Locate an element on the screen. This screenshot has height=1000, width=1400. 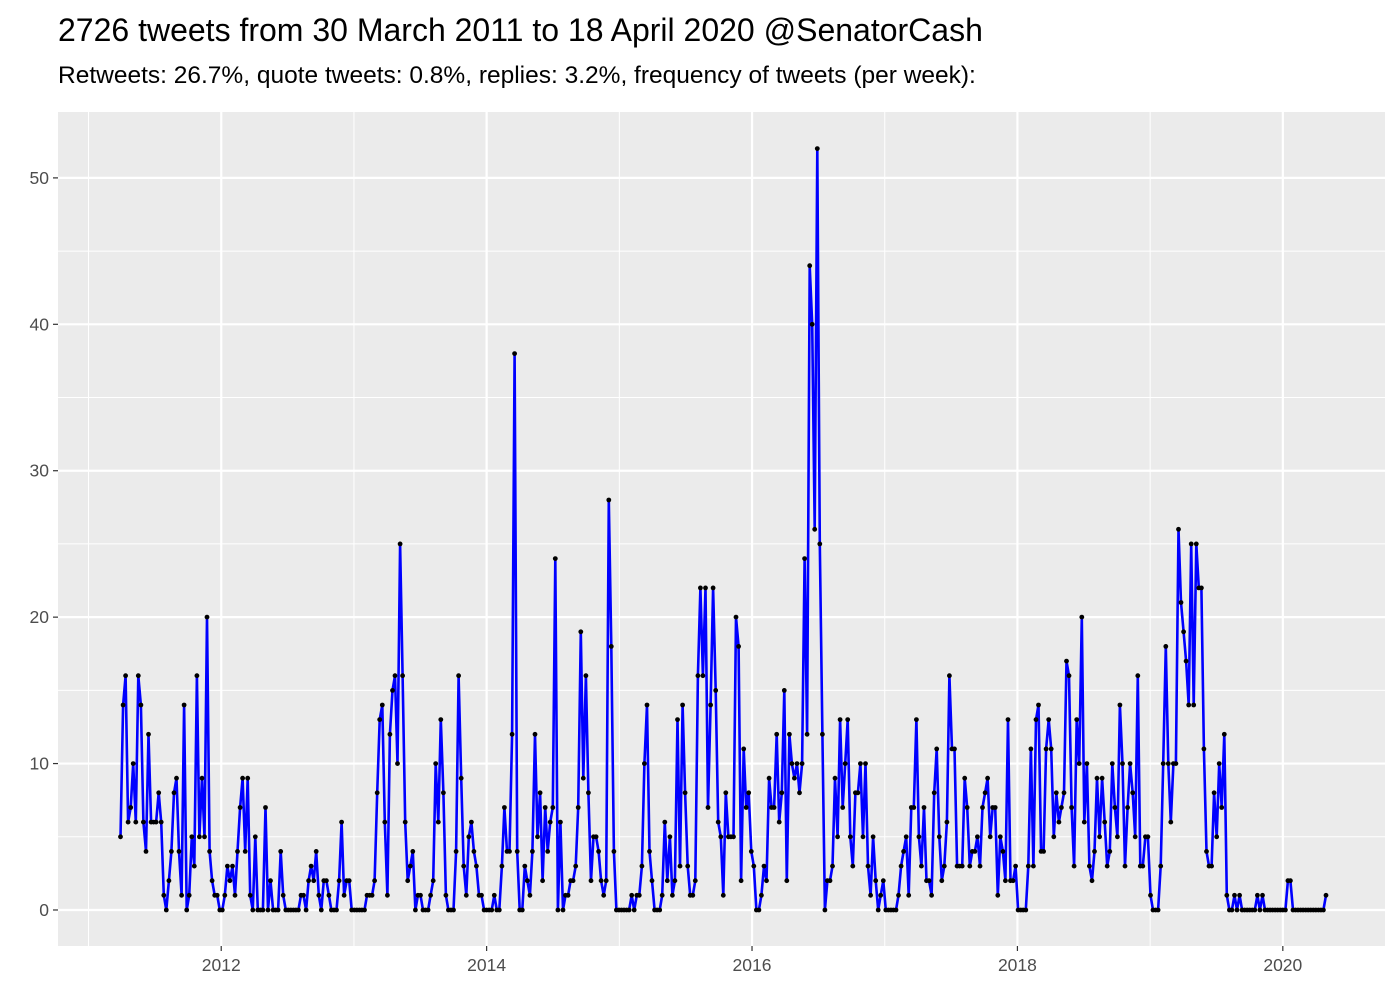
x-tick-label: 2020 is located at coordinates (1282, 965).